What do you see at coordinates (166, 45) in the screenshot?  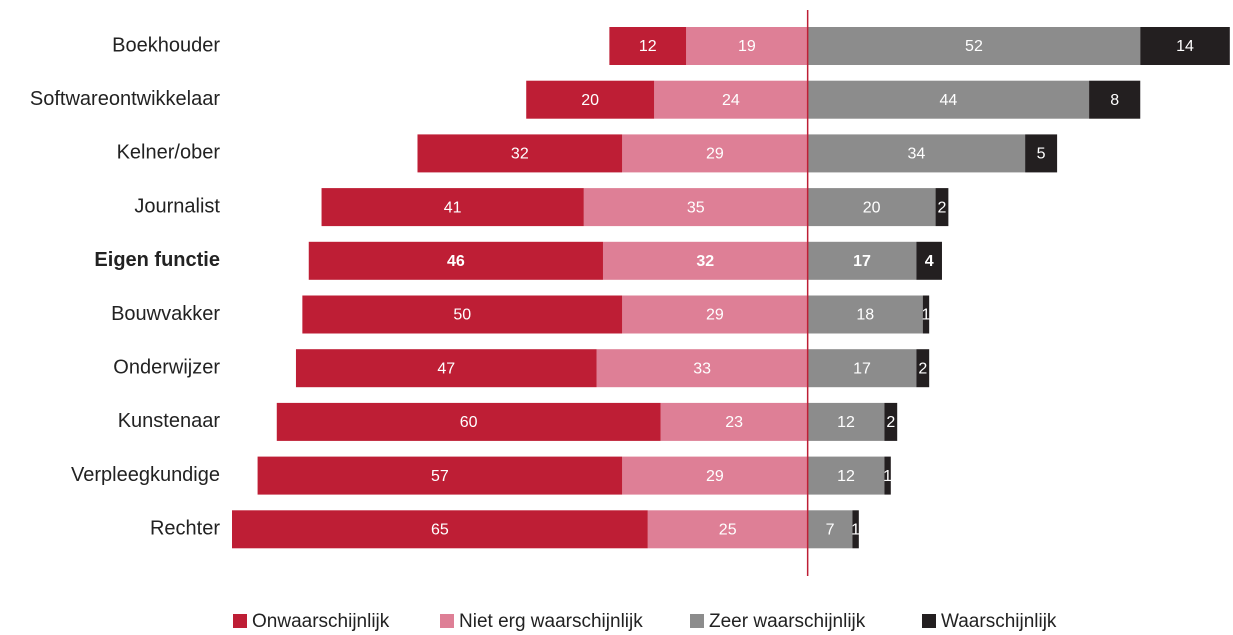 I see `category-label: Boekhouder` at bounding box center [166, 45].